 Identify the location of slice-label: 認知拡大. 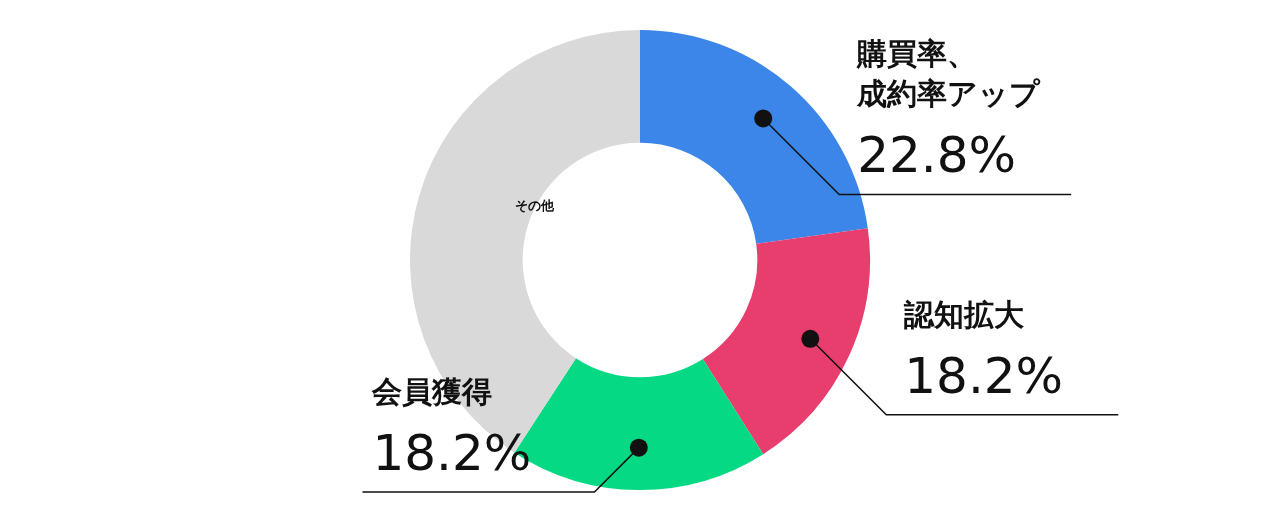
(964, 314).